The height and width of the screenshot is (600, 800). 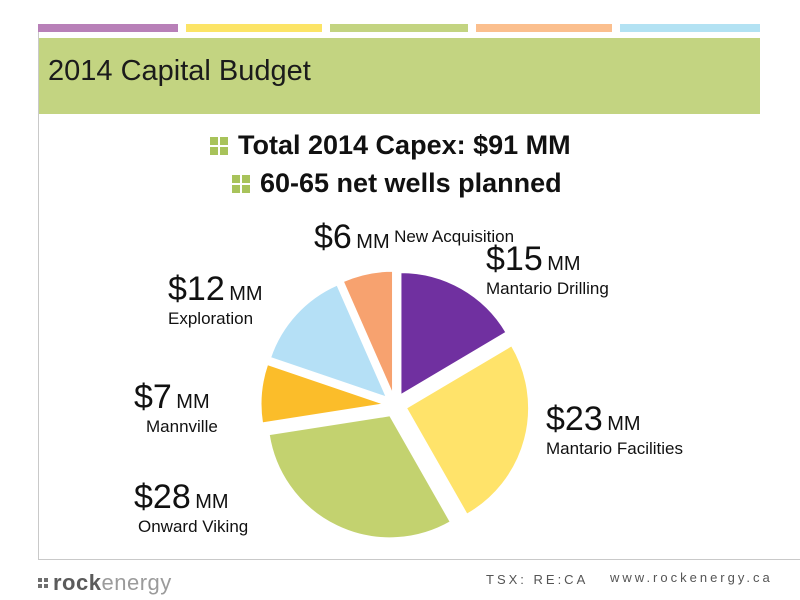 I want to click on label-mantario-facilities: $23 MM Mantario Facilities, so click(x=614, y=429).